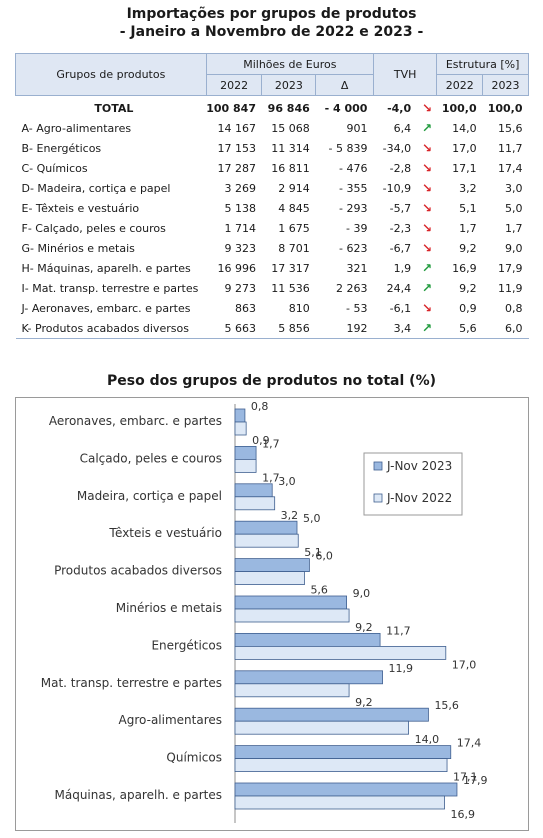 The height and width of the screenshot is (838, 543). Describe the element at coordinates (459, 108) in the screenshot. I see `cell-s2022: 100,0` at that location.